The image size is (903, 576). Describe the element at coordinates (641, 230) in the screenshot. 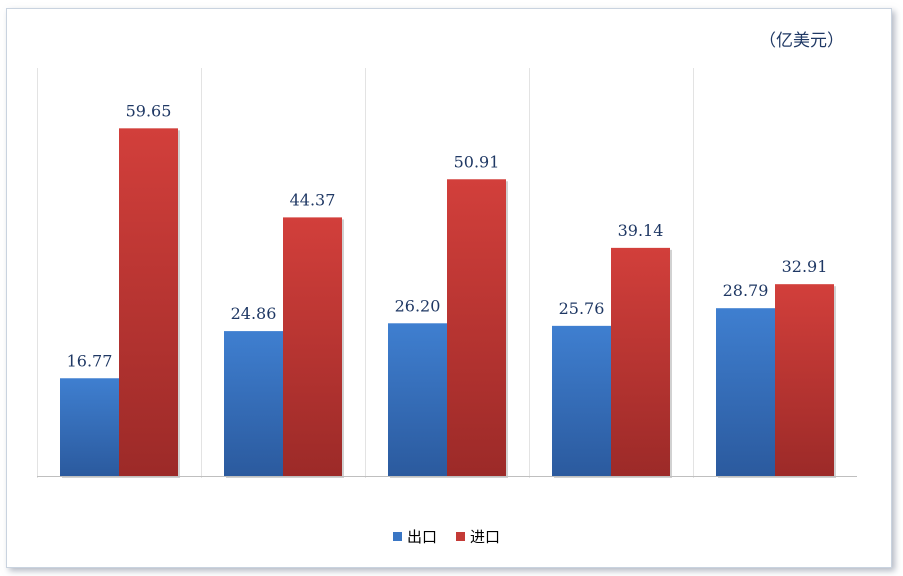

I see `data-label-import: 39.14` at that location.